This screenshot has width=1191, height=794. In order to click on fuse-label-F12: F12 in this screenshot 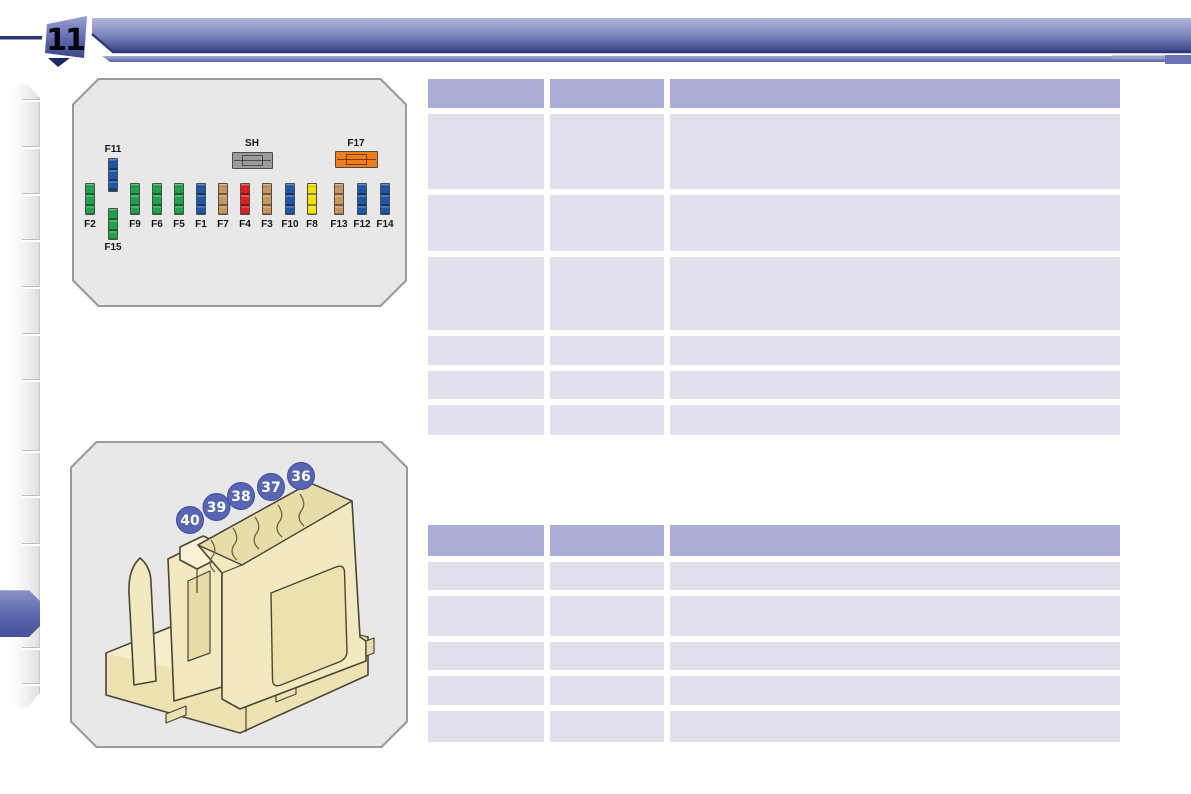, I will do `click(362, 224)`.